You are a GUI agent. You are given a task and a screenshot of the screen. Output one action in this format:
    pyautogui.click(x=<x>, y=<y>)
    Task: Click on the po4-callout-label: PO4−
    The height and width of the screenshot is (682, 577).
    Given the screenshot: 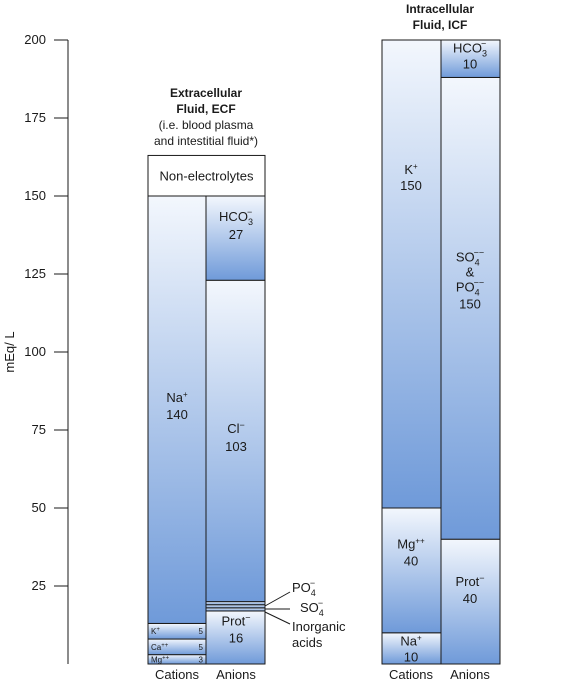 What is the action you would take?
    pyautogui.click(x=304, y=588)
    